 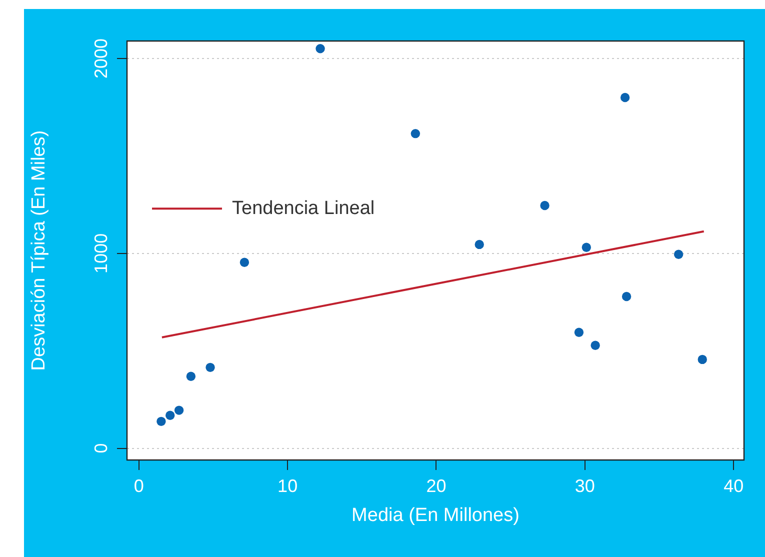 I want to click on x-axis-title: Media (En Millones), so click(x=436, y=515).